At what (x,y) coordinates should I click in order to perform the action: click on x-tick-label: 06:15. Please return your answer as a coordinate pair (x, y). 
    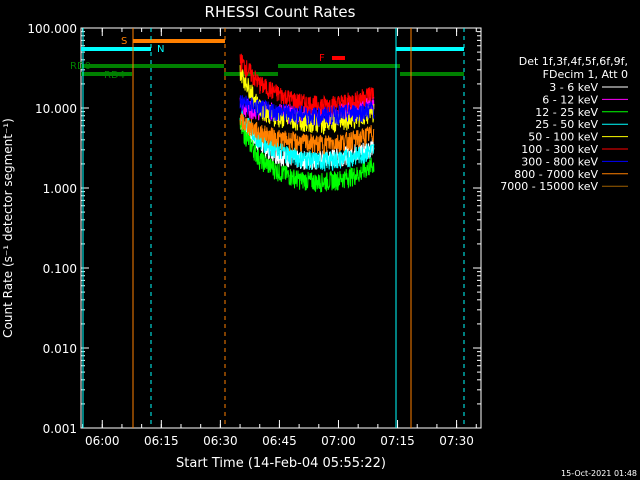
    Looking at the image, I should click on (161, 441).